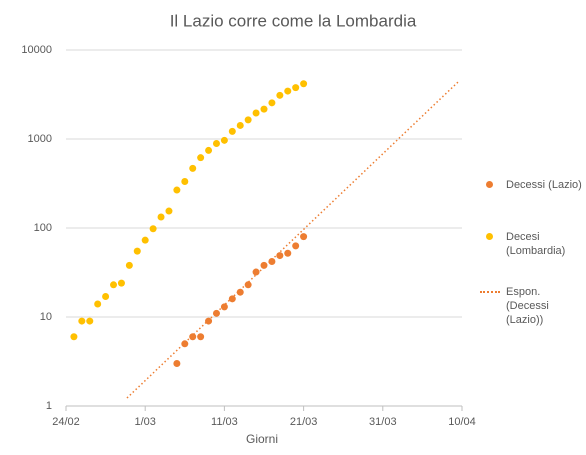 The width and height of the screenshot is (586, 455). I want to click on legend-label: Espon. (Decessi (Lazio)), so click(527, 306).